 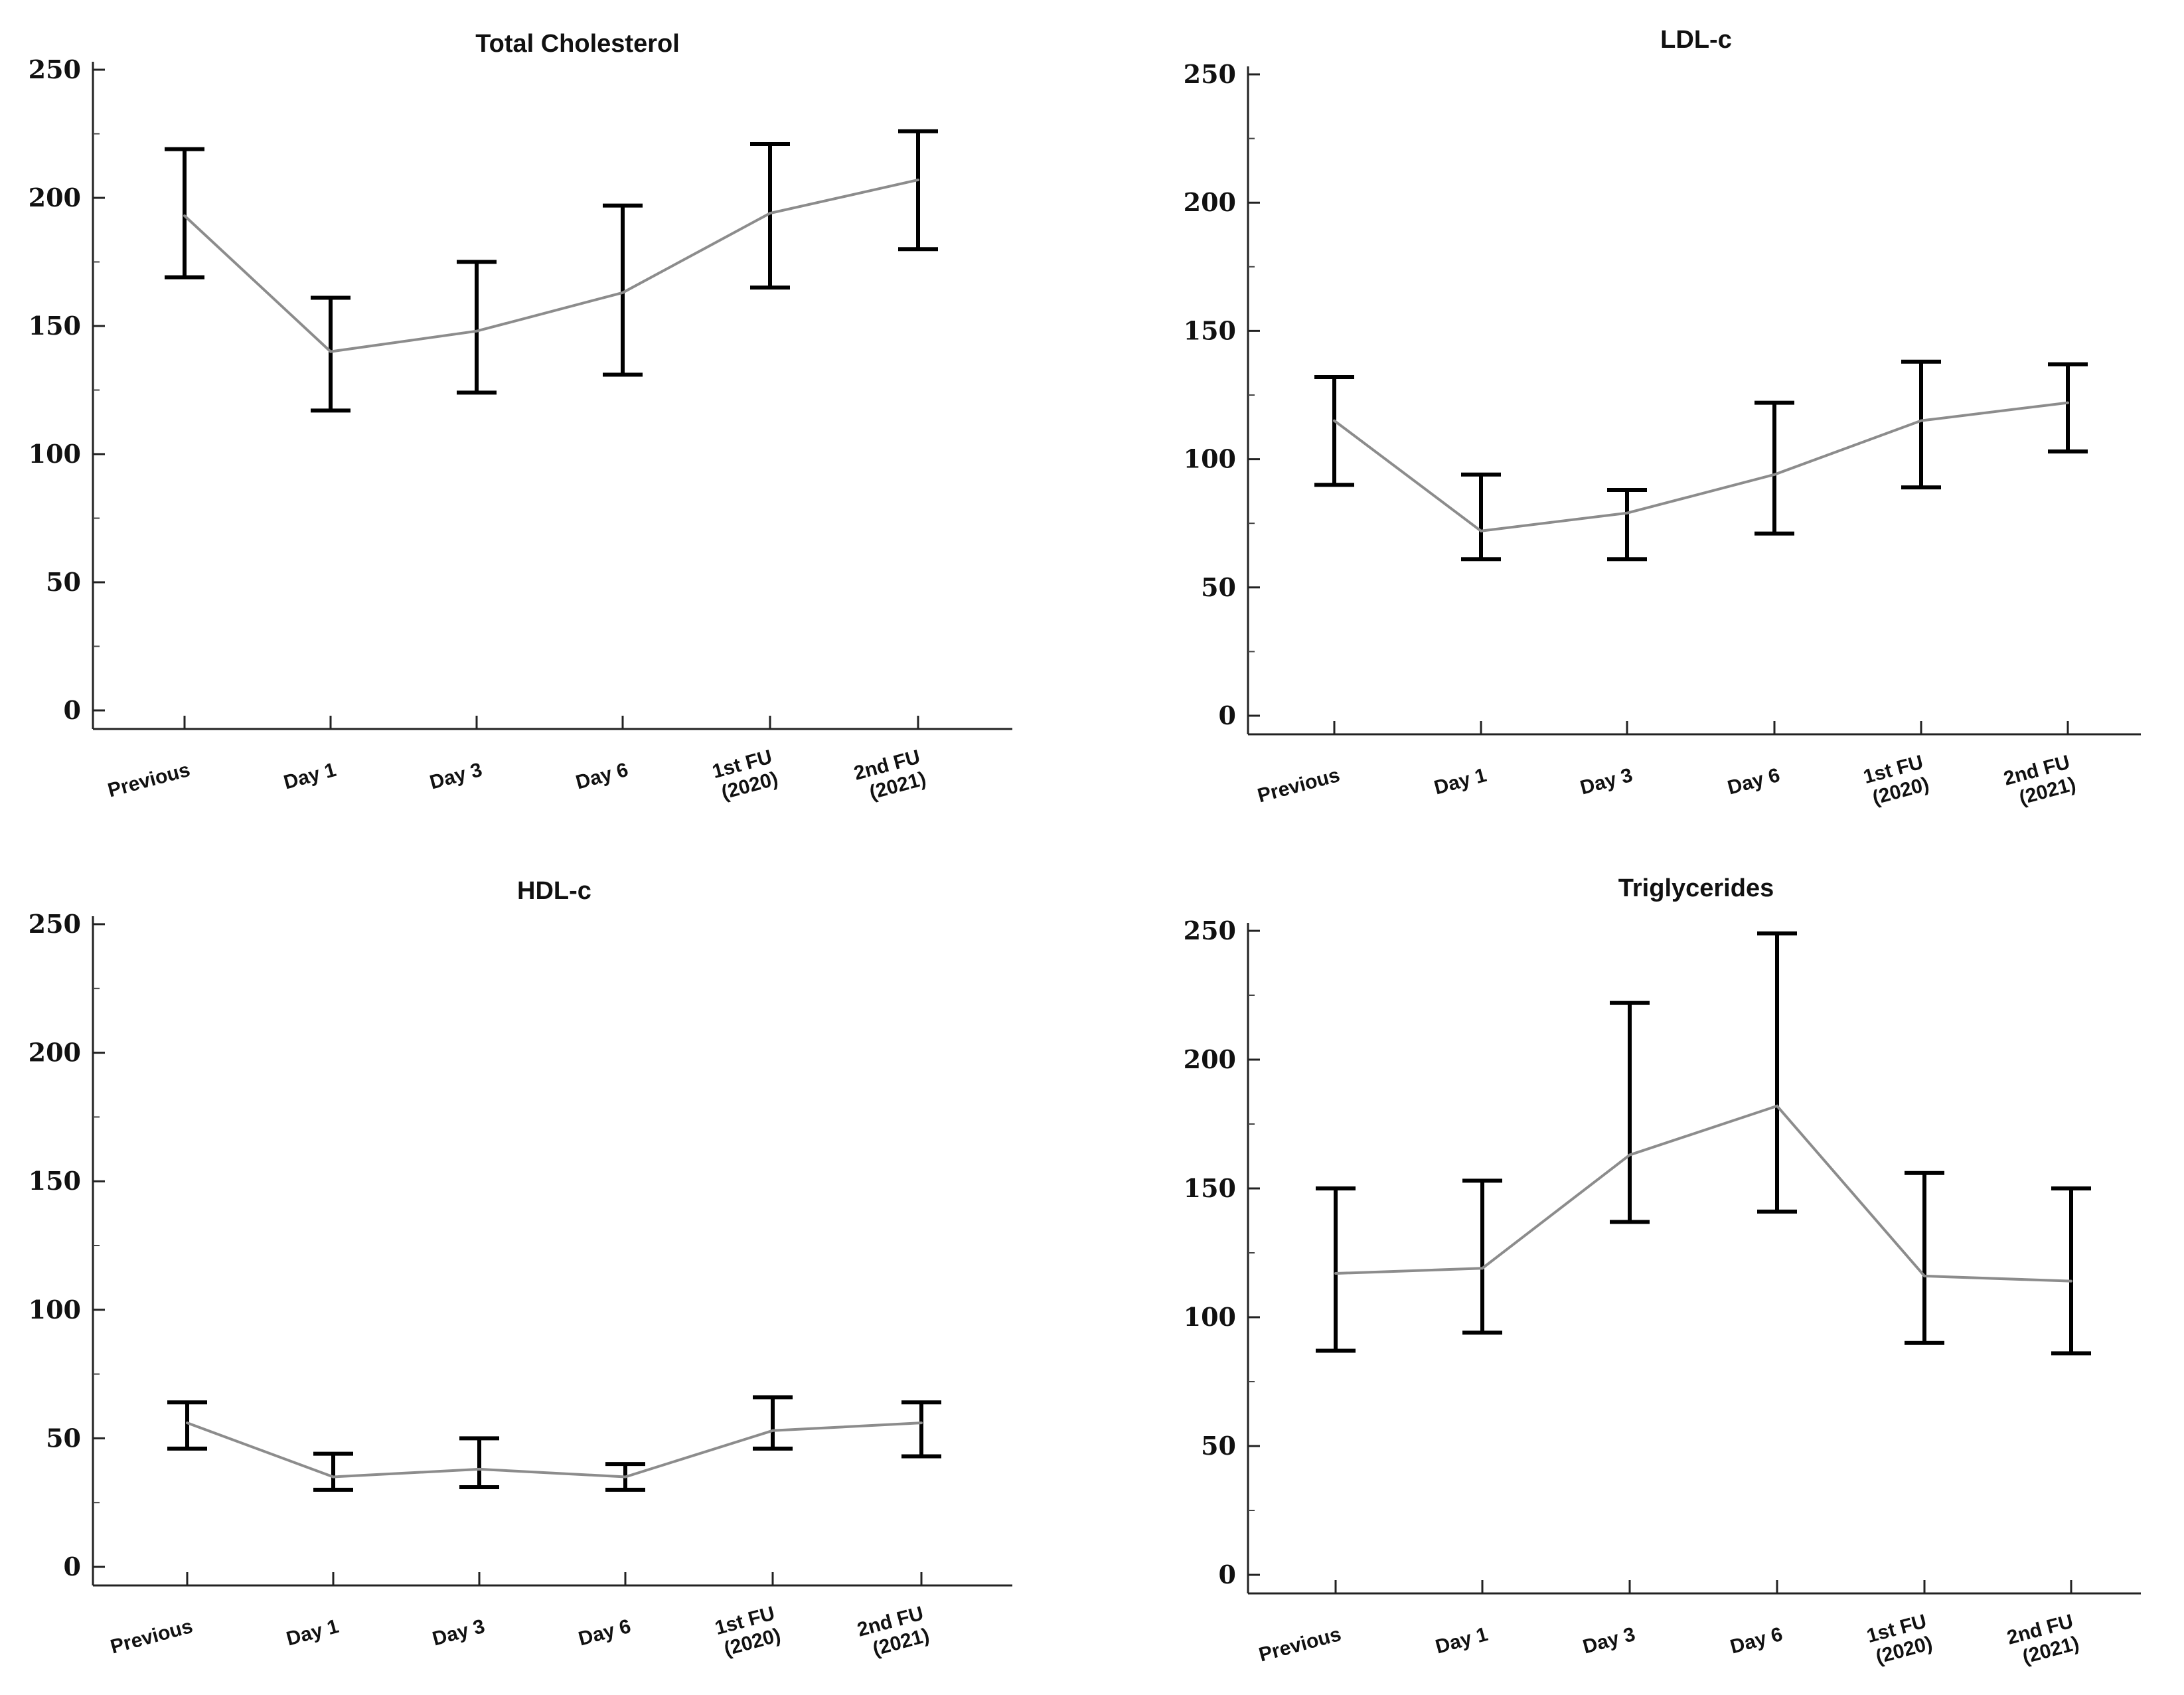 What do you see at coordinates (1696, 888) in the screenshot?
I see `chart-title: Triglycerides` at bounding box center [1696, 888].